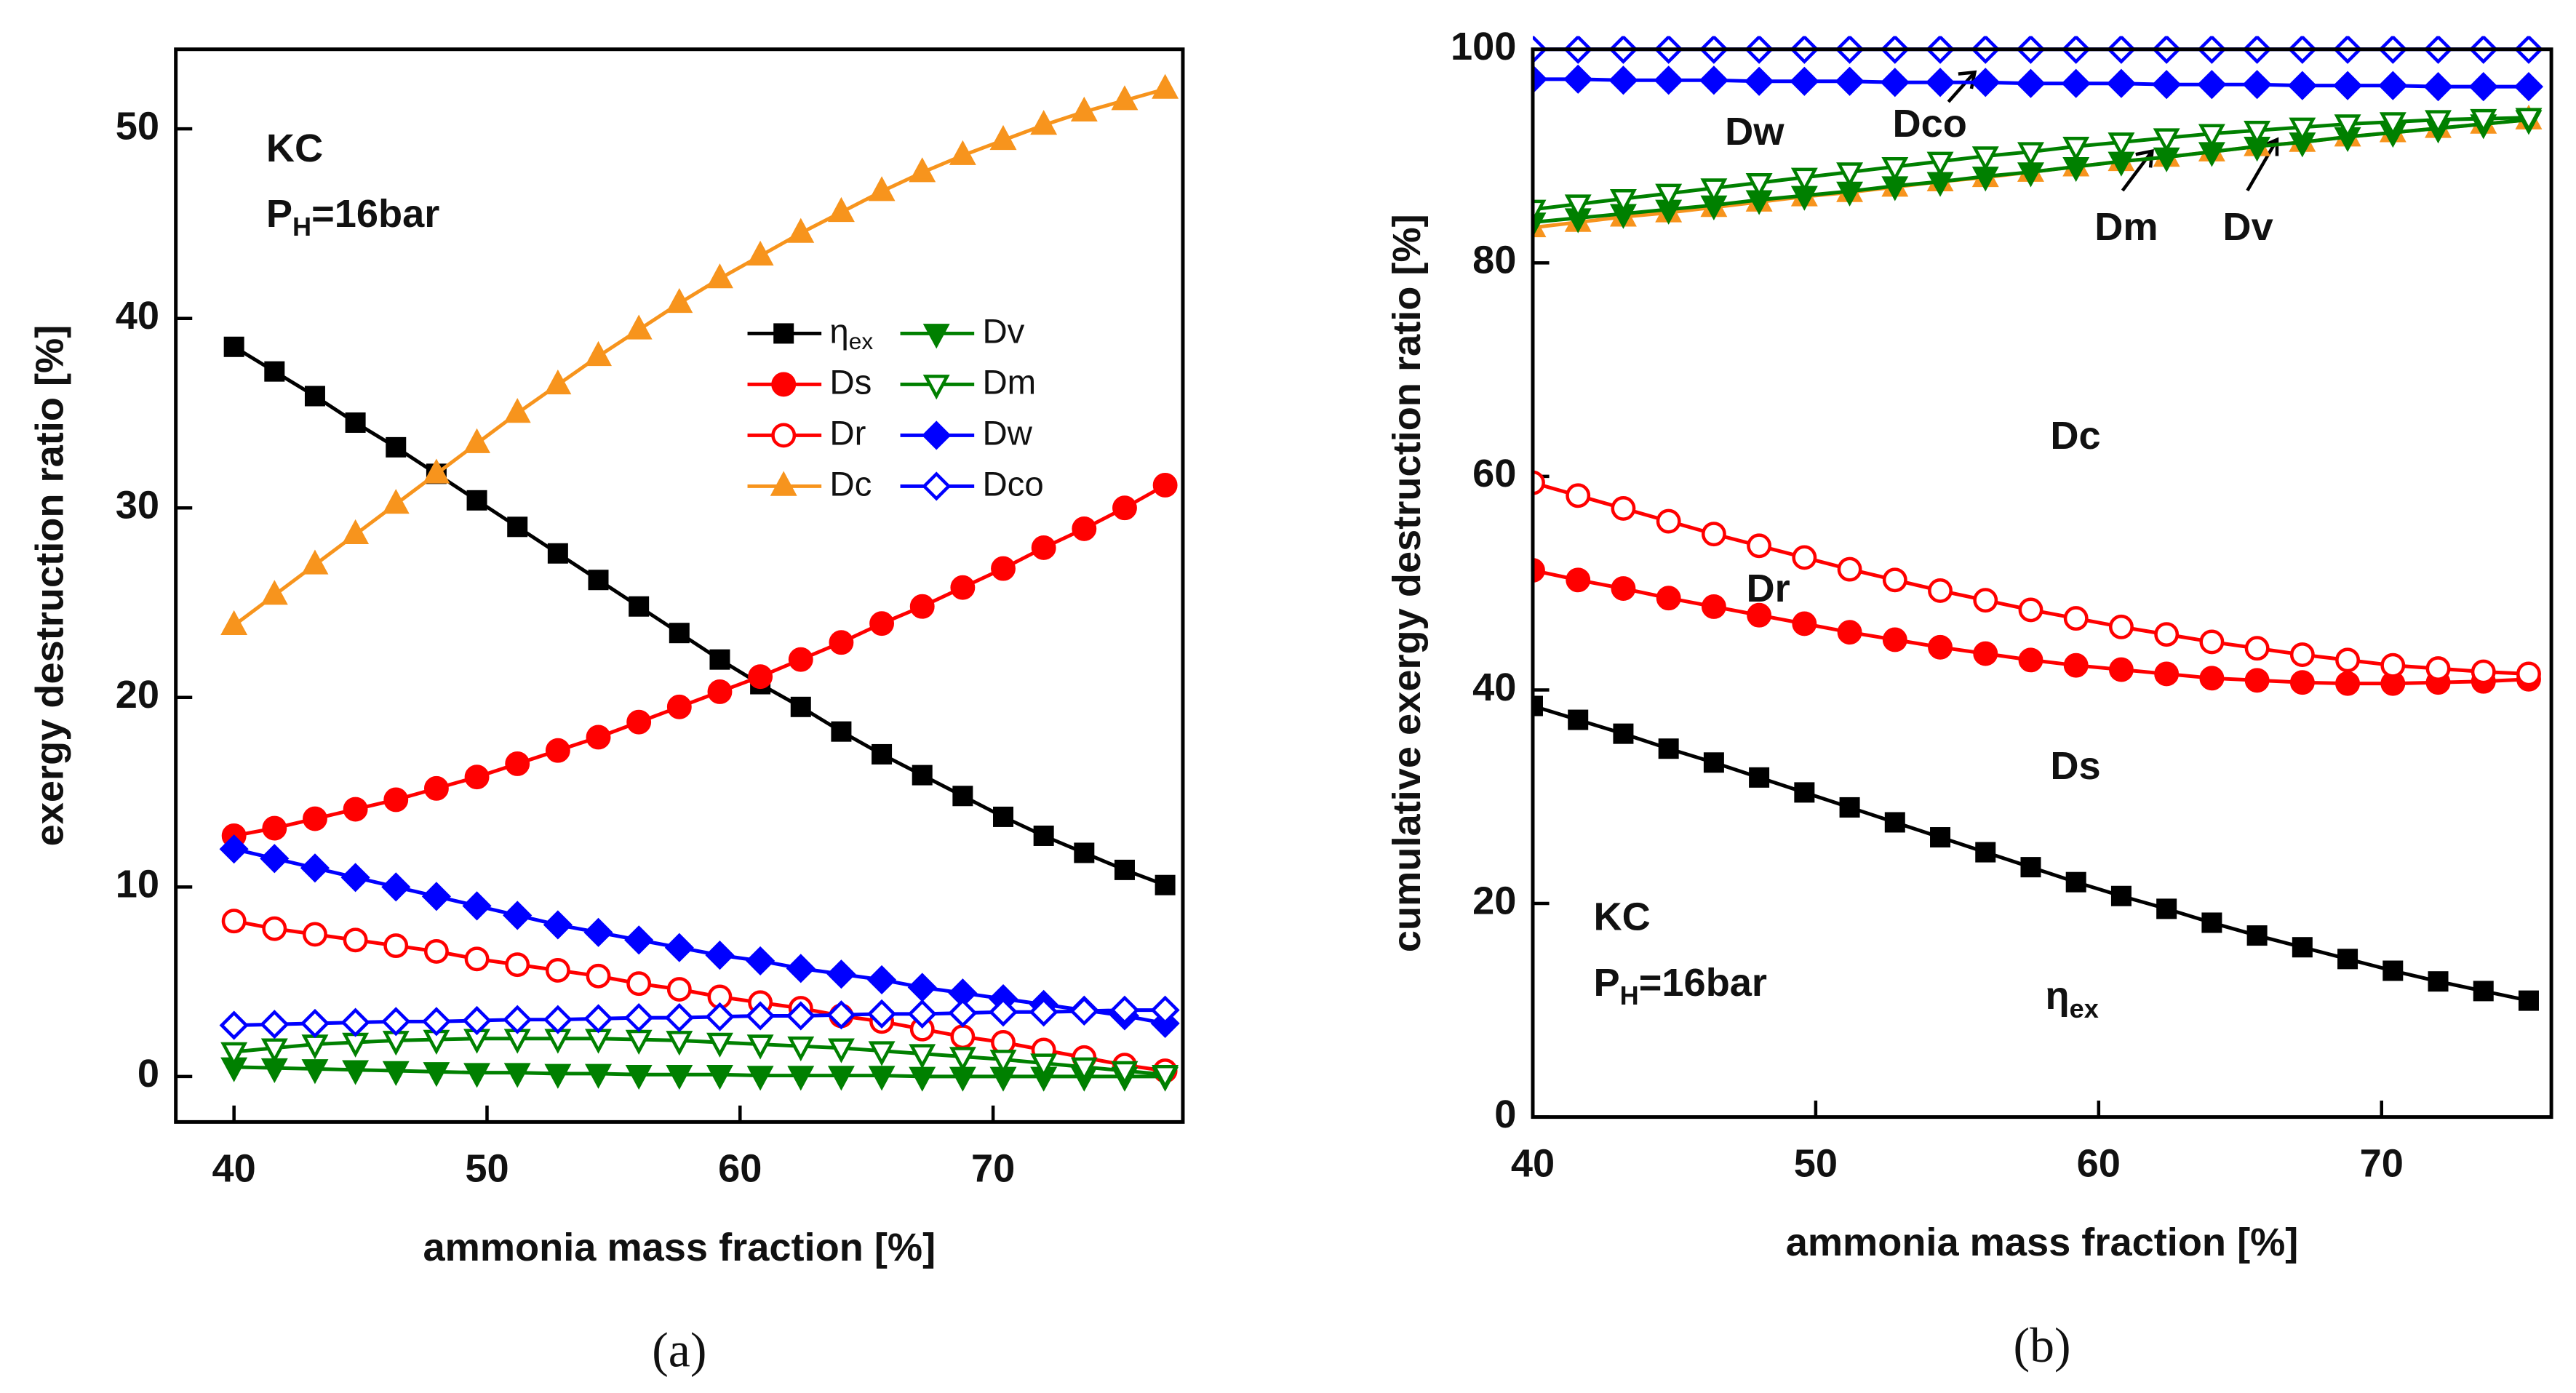 The height and width of the screenshot is (1393, 2576). What do you see at coordinates (137, 316) in the screenshot?
I see `y-tick-label: 40` at bounding box center [137, 316].